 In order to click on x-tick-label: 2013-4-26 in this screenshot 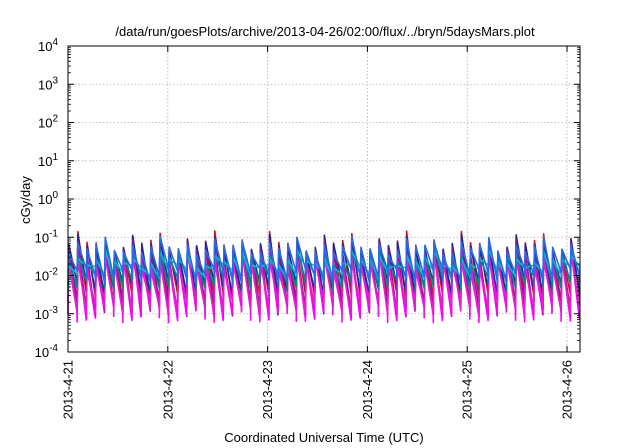, I will do `click(567, 389)`.